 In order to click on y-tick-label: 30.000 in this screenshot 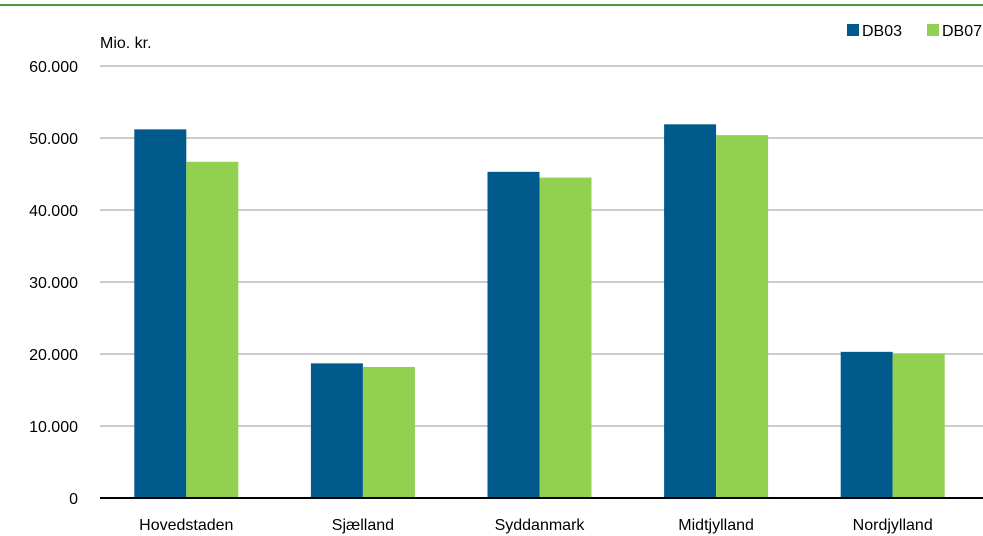, I will do `click(53, 283)`.